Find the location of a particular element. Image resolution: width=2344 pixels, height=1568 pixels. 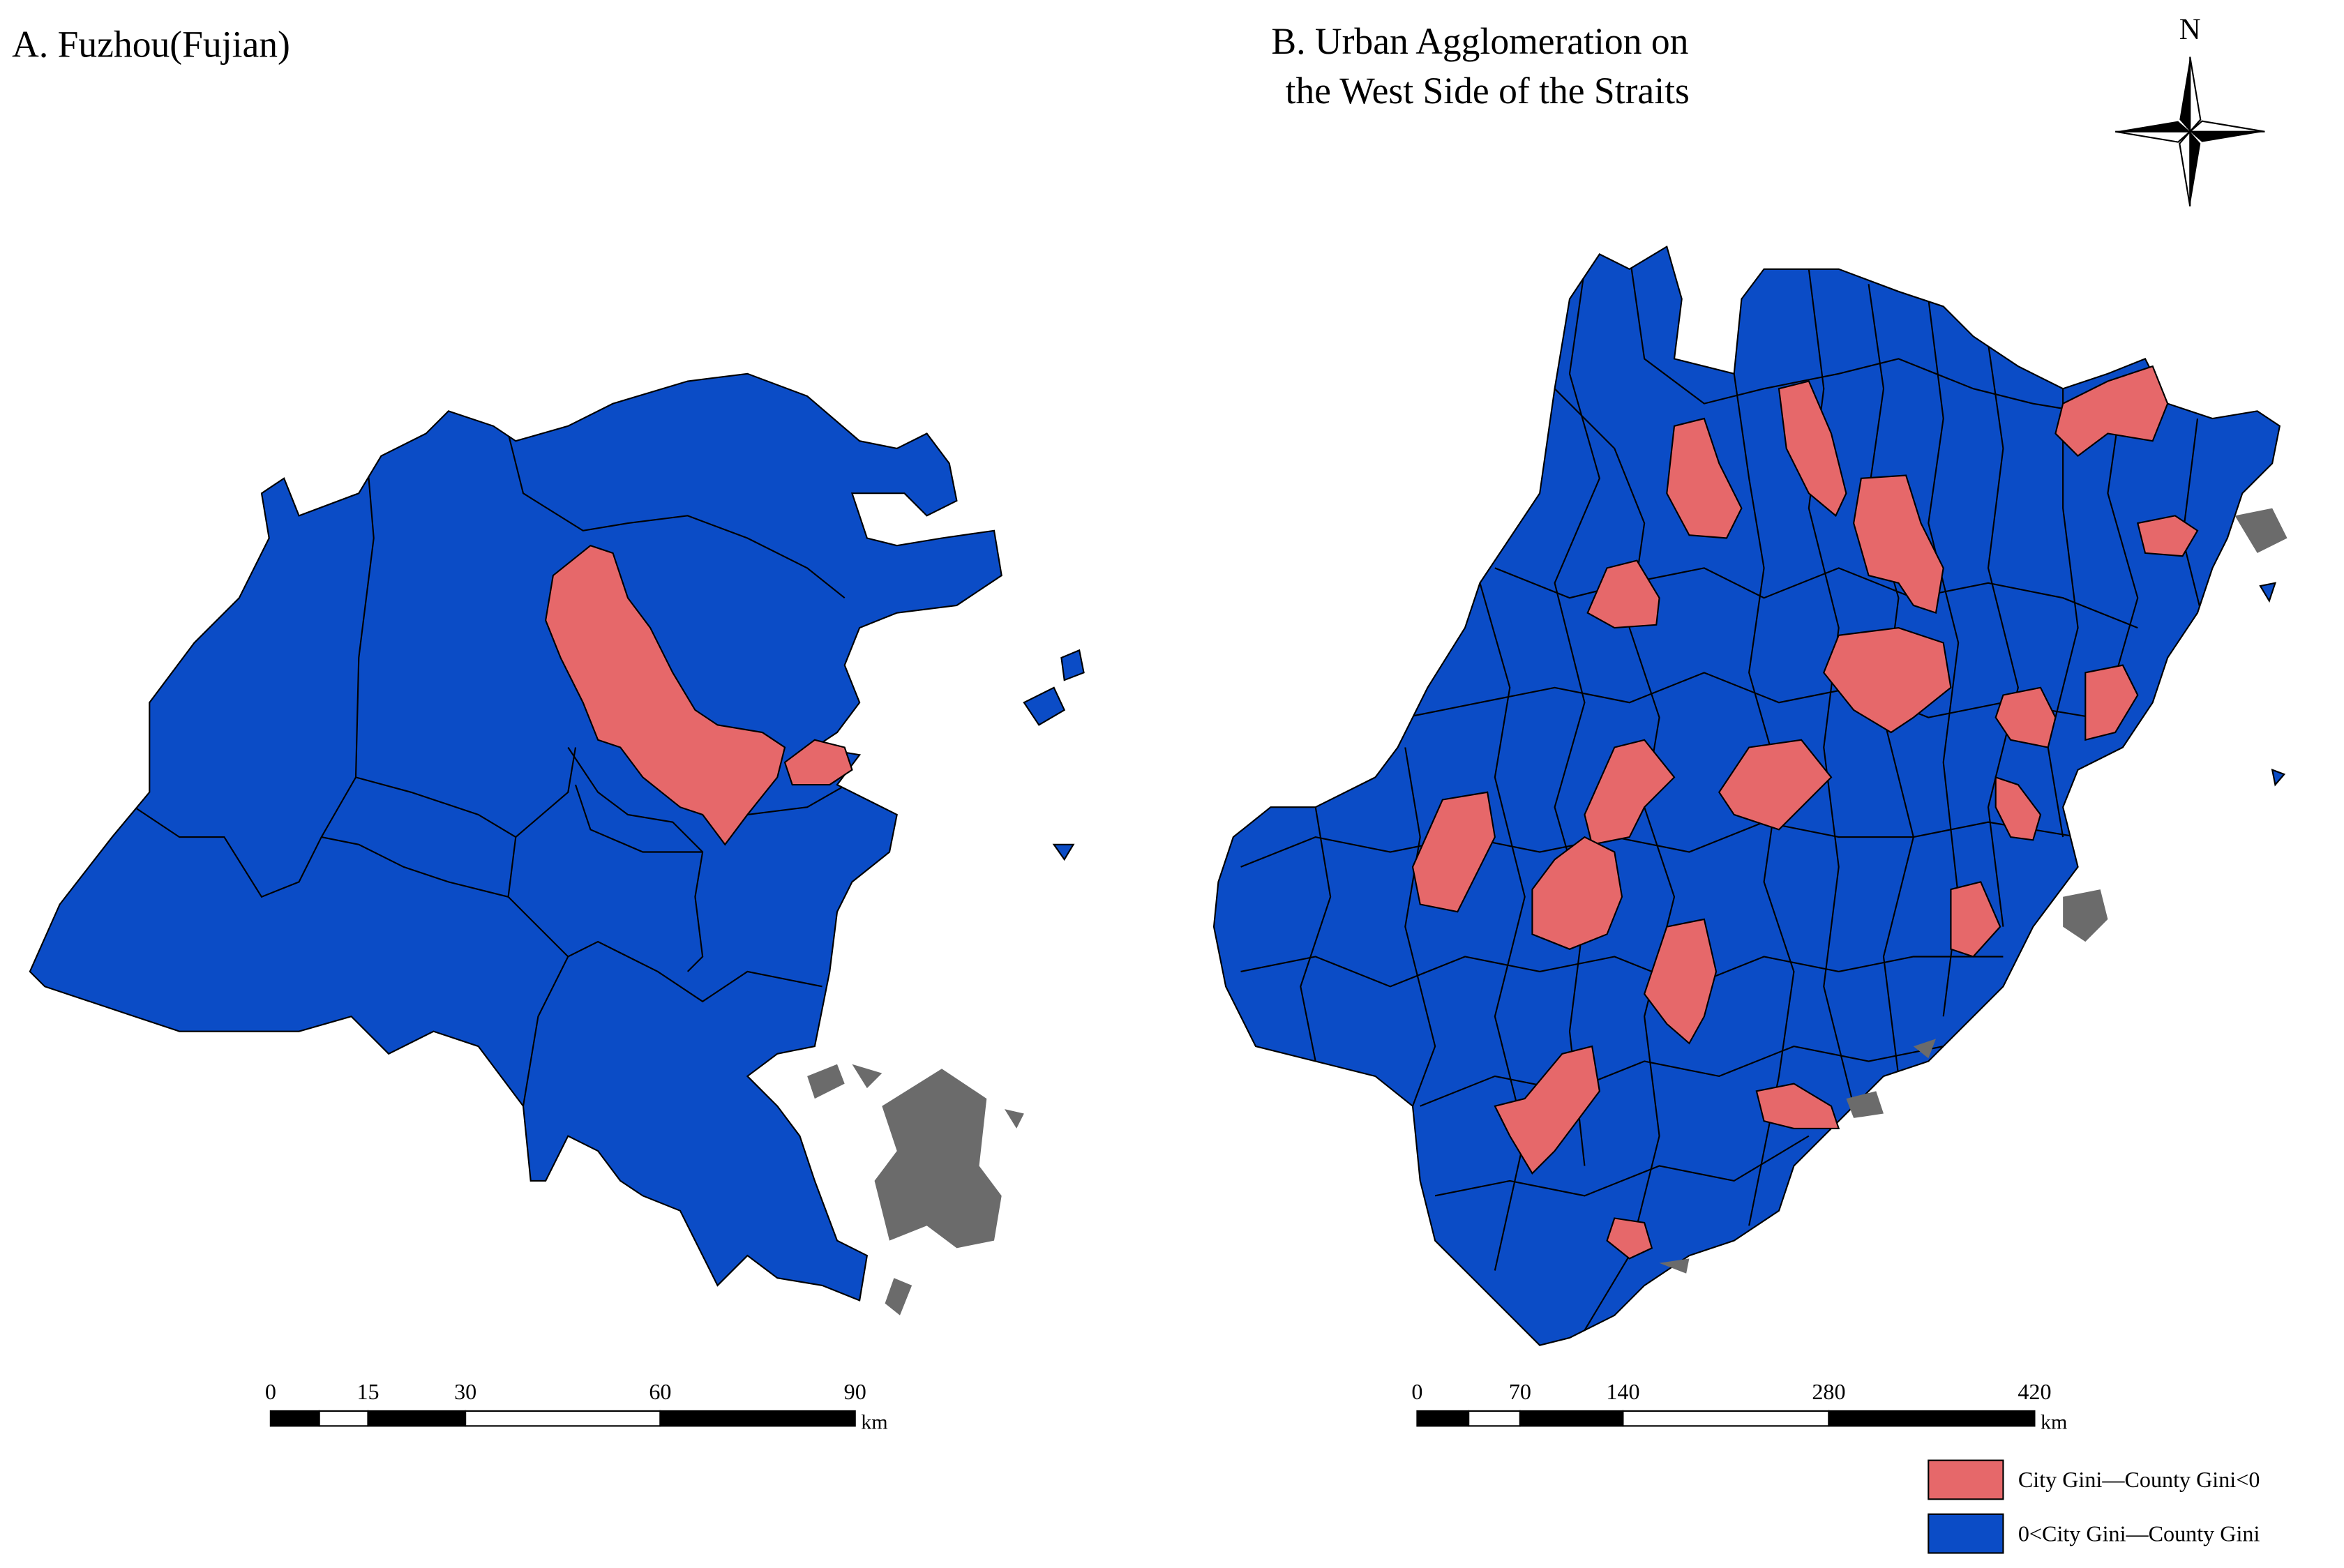

panel-b-title: the West Side of the Straits is located at coordinates (1487, 91).